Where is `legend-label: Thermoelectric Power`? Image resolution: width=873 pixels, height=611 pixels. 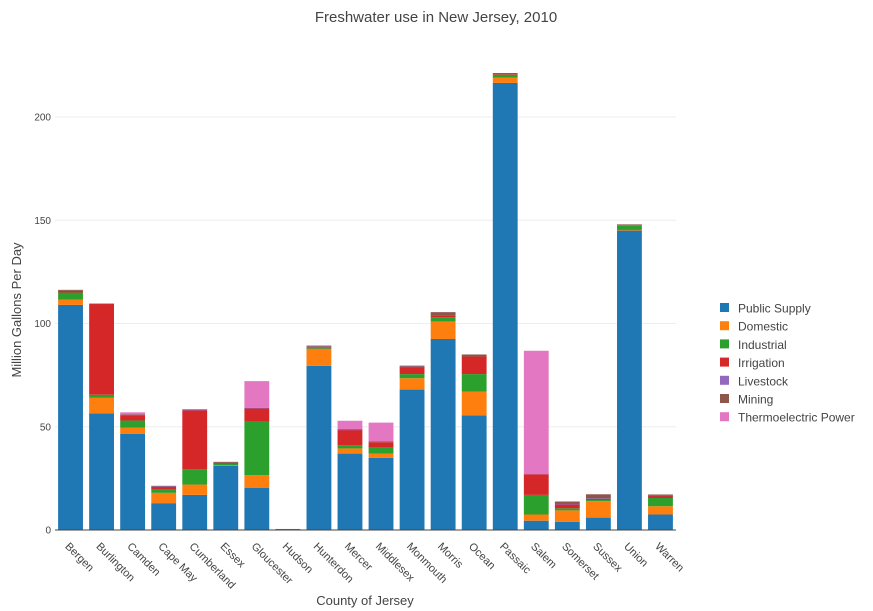 legend-label: Thermoelectric Power is located at coordinates (796, 418).